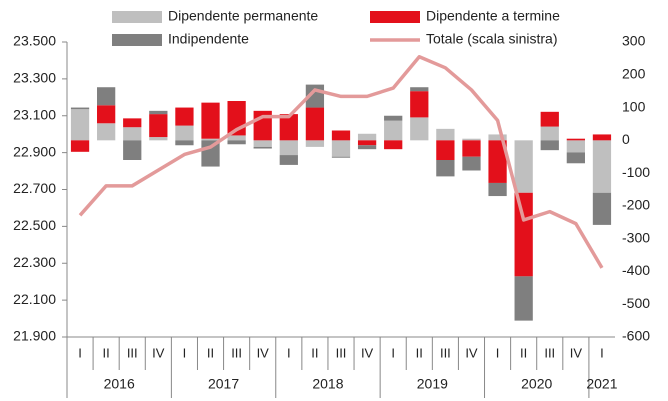 The image size is (668, 401). What do you see at coordinates (327, 384) in the screenshot?
I see `year-label: 2018` at bounding box center [327, 384].